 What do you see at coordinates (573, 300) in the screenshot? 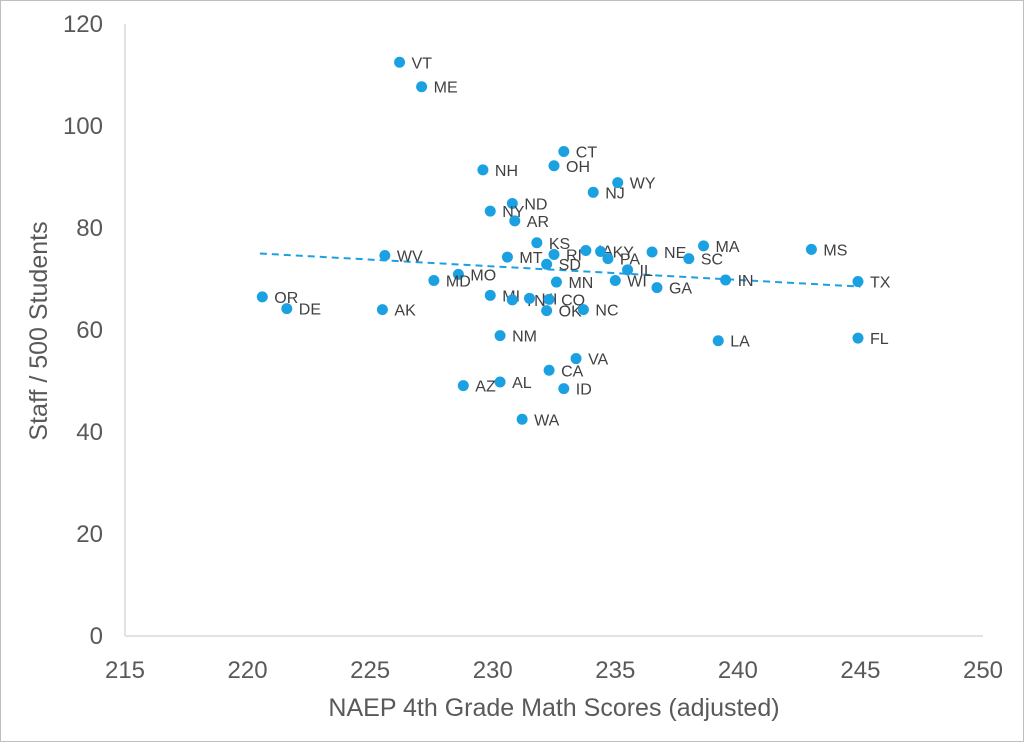
I see `point-label: CO` at bounding box center [573, 300].